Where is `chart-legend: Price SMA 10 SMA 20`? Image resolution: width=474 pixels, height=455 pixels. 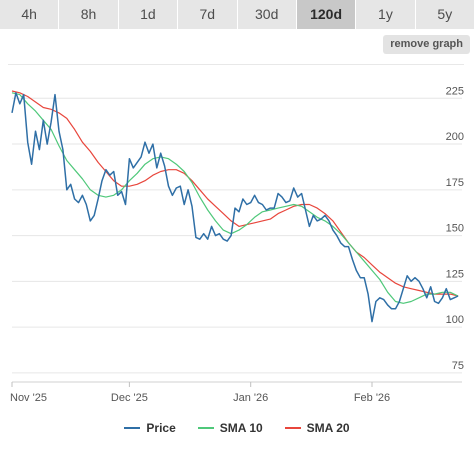
chart-legend: Price SMA 10 SMA 20 is located at coordinates (237, 428).